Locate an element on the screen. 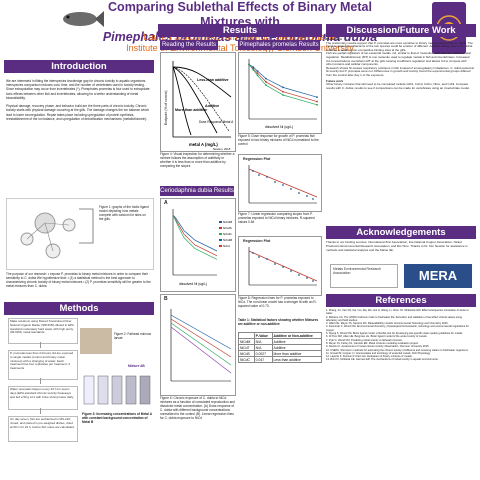  references-heading: References is located at coordinates (401, 300).